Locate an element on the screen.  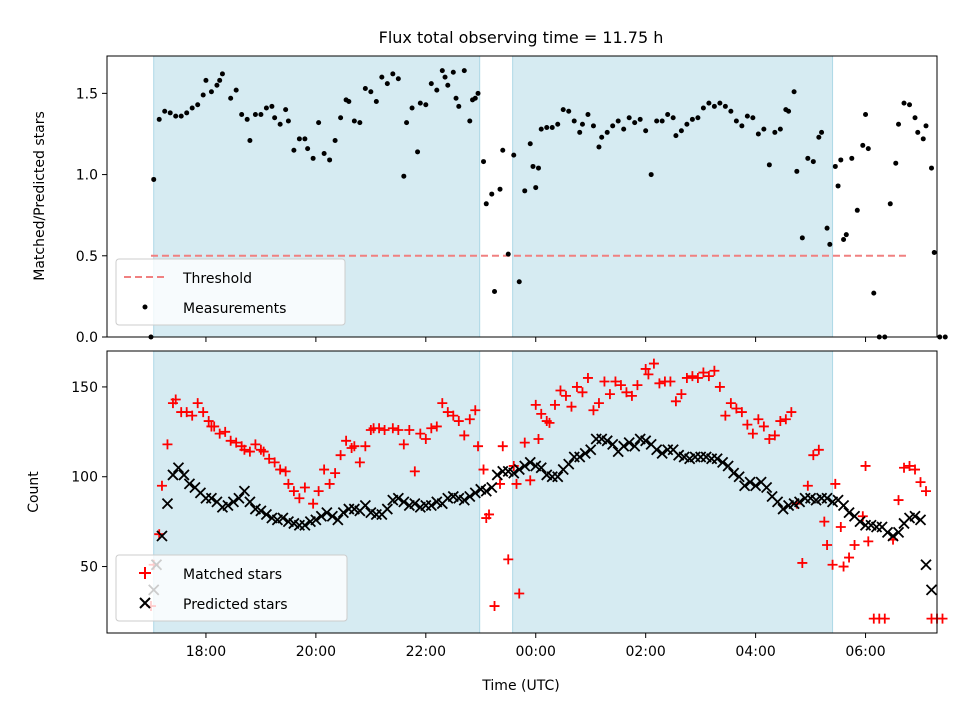
count-ytick-label: 50 is located at coordinates (89, 568).